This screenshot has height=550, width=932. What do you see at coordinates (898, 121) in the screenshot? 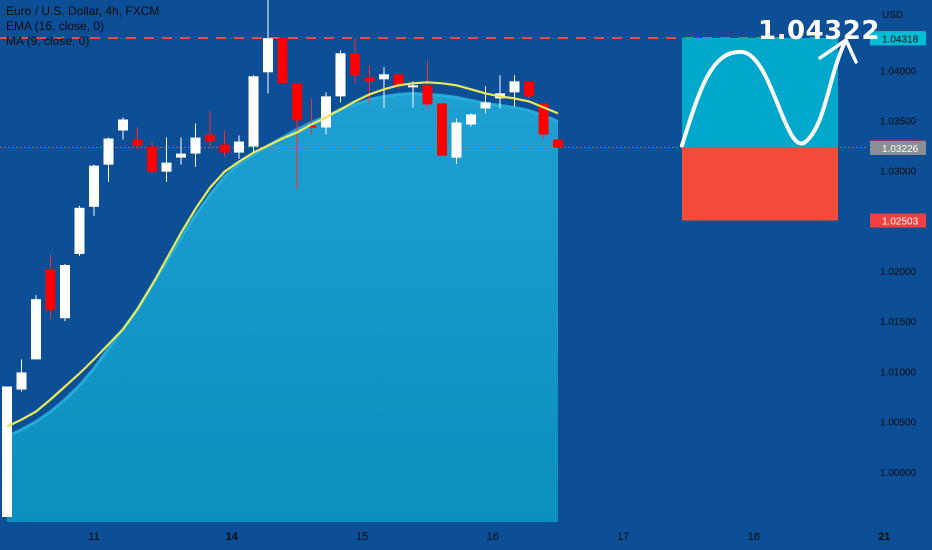
I see `price-tick-label: 1.03500` at bounding box center [898, 121].